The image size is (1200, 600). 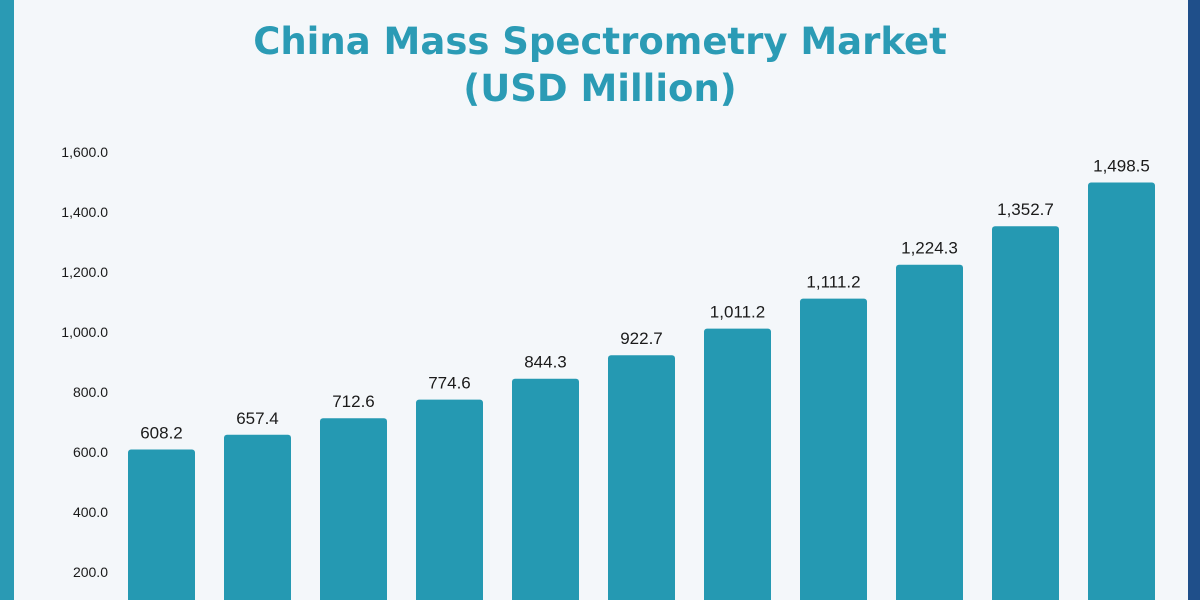 What do you see at coordinates (90, 452) in the screenshot?
I see `y-tick-label: 600.0` at bounding box center [90, 452].